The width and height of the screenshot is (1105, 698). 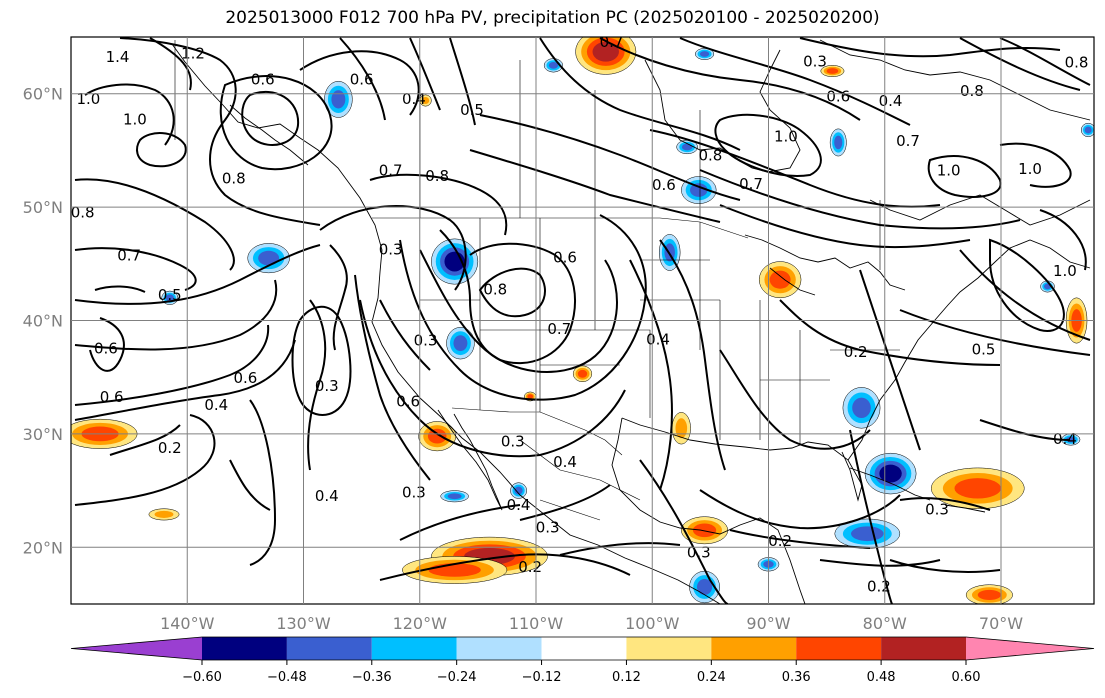 I want to click on lat-tick-label: 40°N, so click(x=43, y=321).